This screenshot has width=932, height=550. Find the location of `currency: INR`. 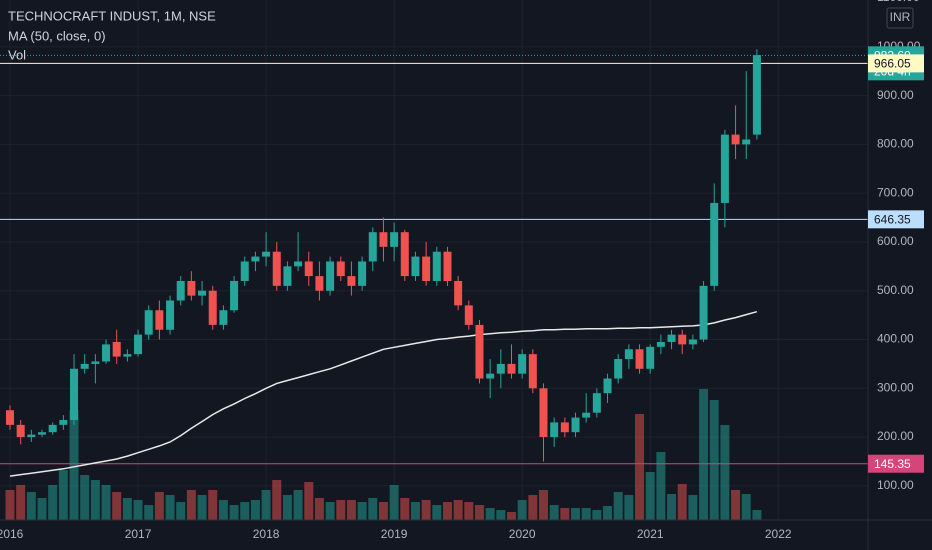

currency: INR is located at coordinates (900, 17).